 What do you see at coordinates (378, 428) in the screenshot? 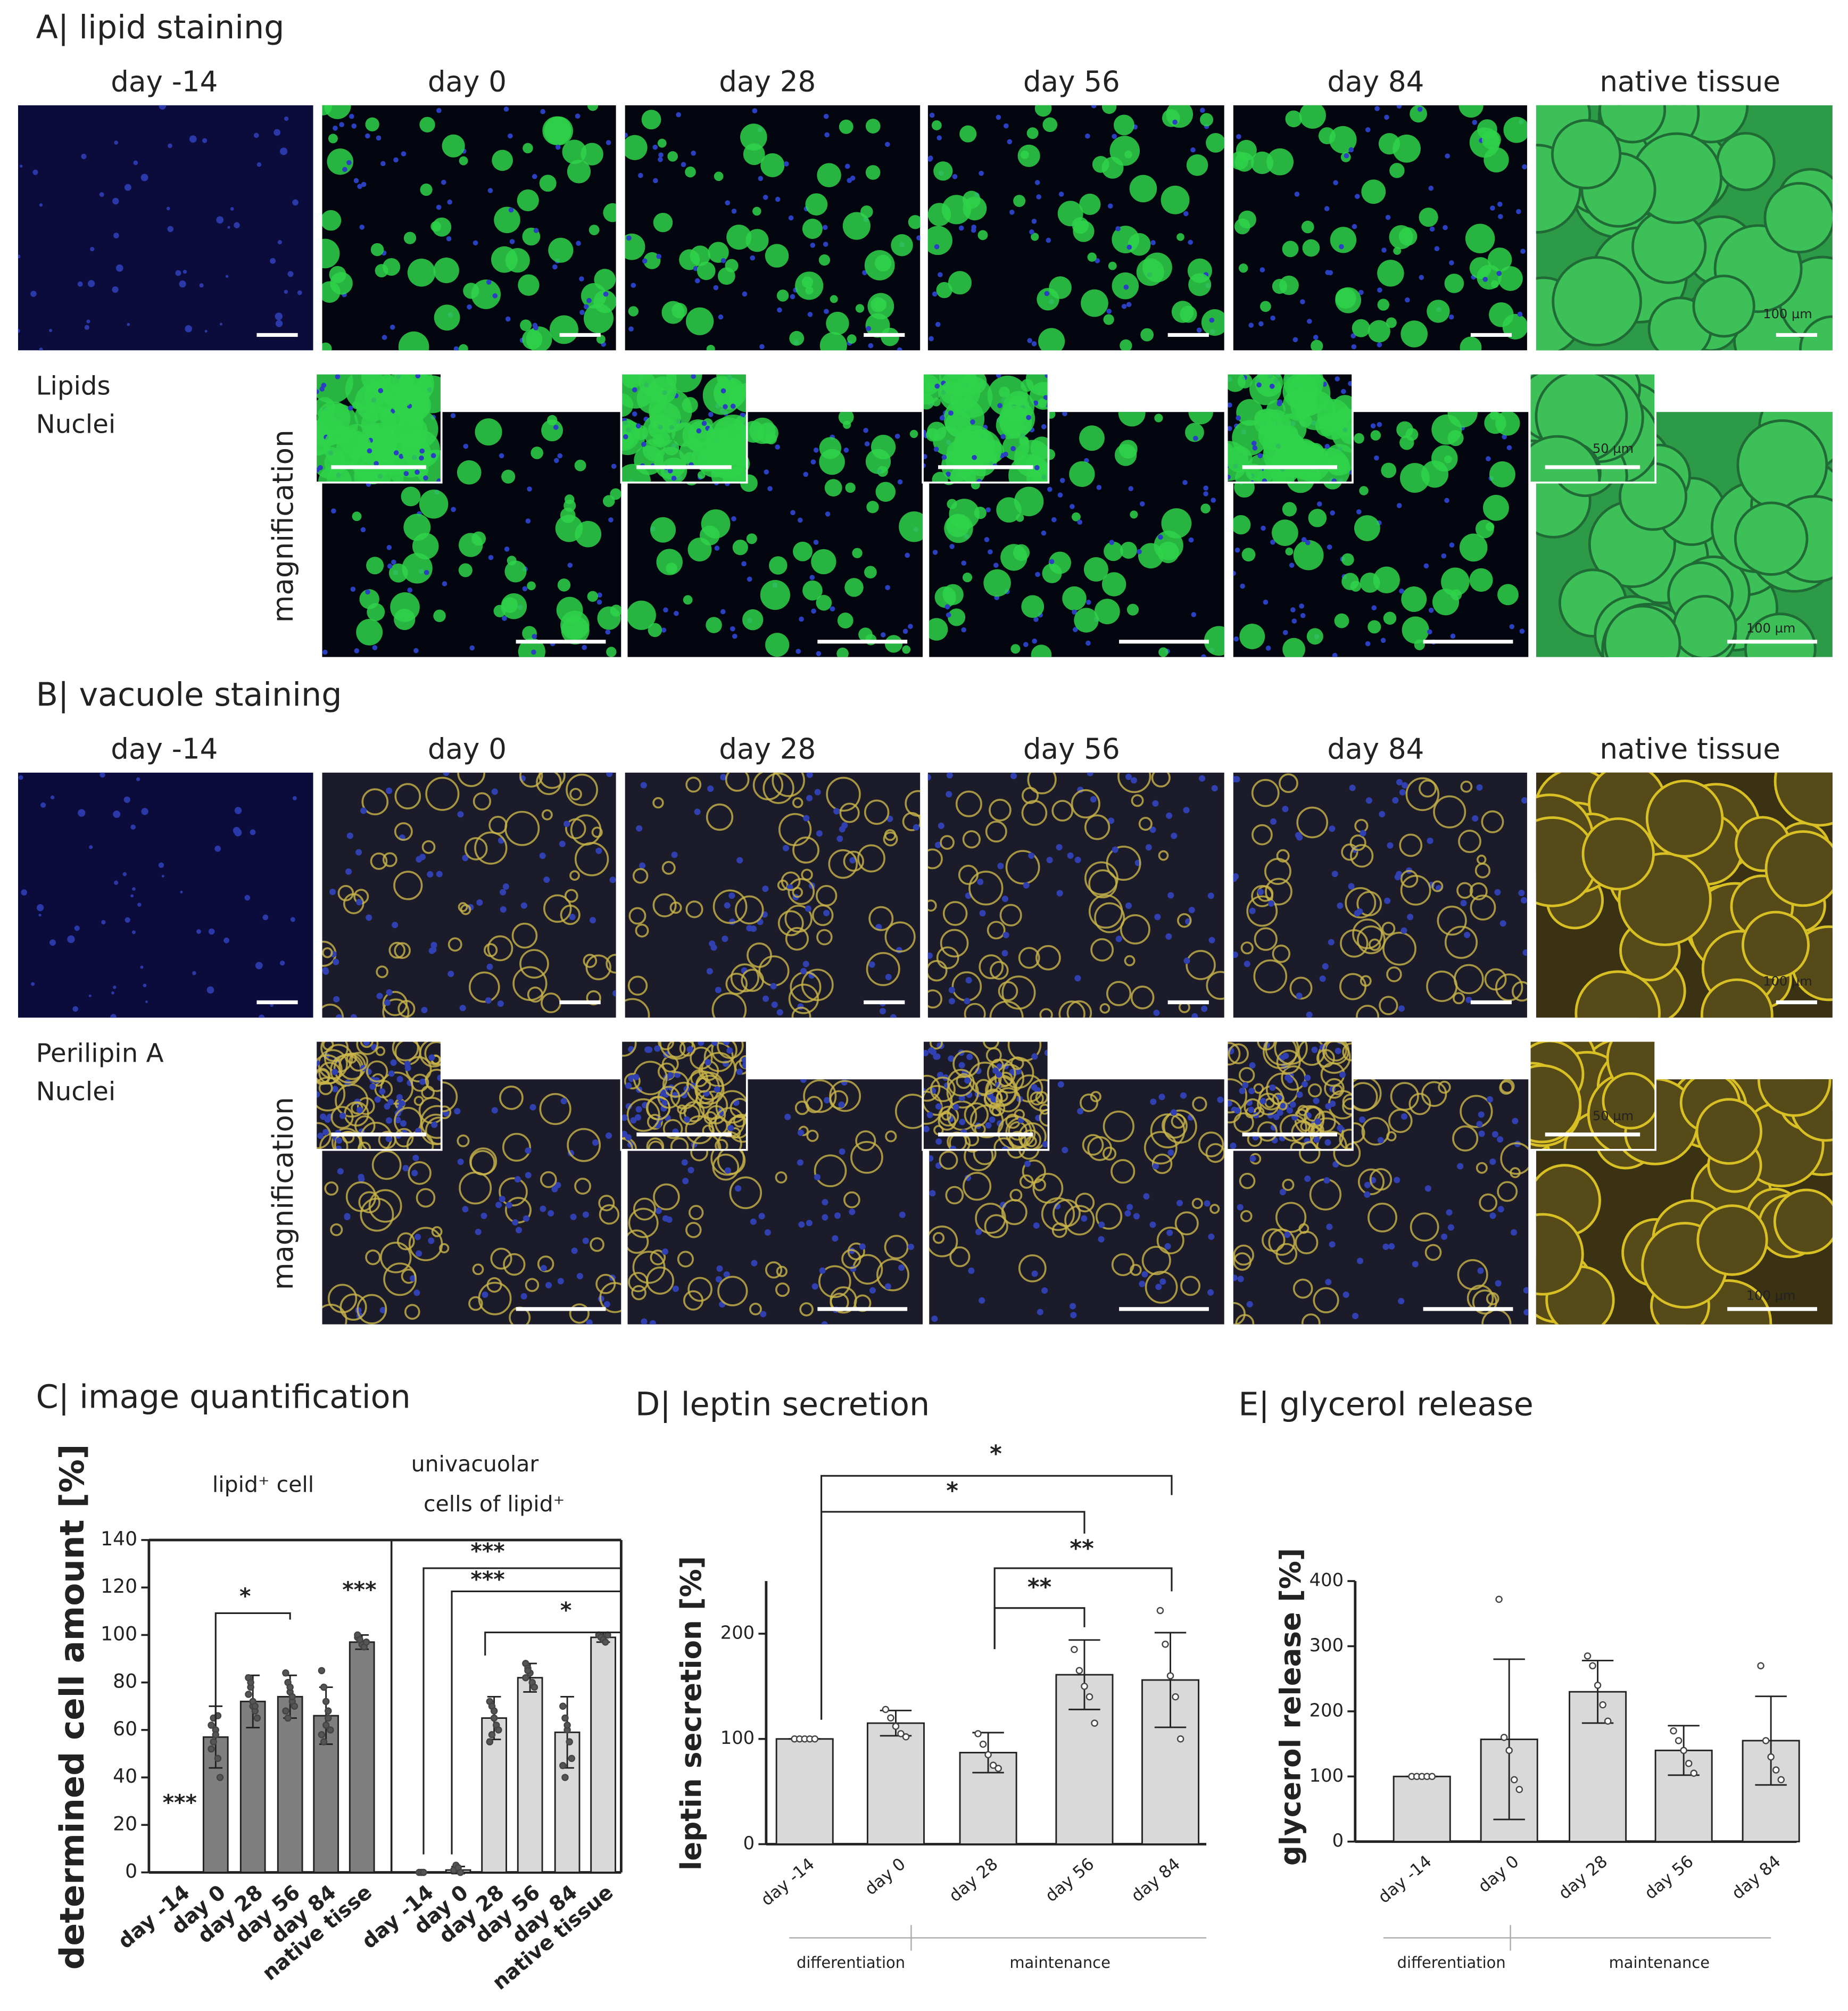
I see `inset-border` at bounding box center [378, 428].